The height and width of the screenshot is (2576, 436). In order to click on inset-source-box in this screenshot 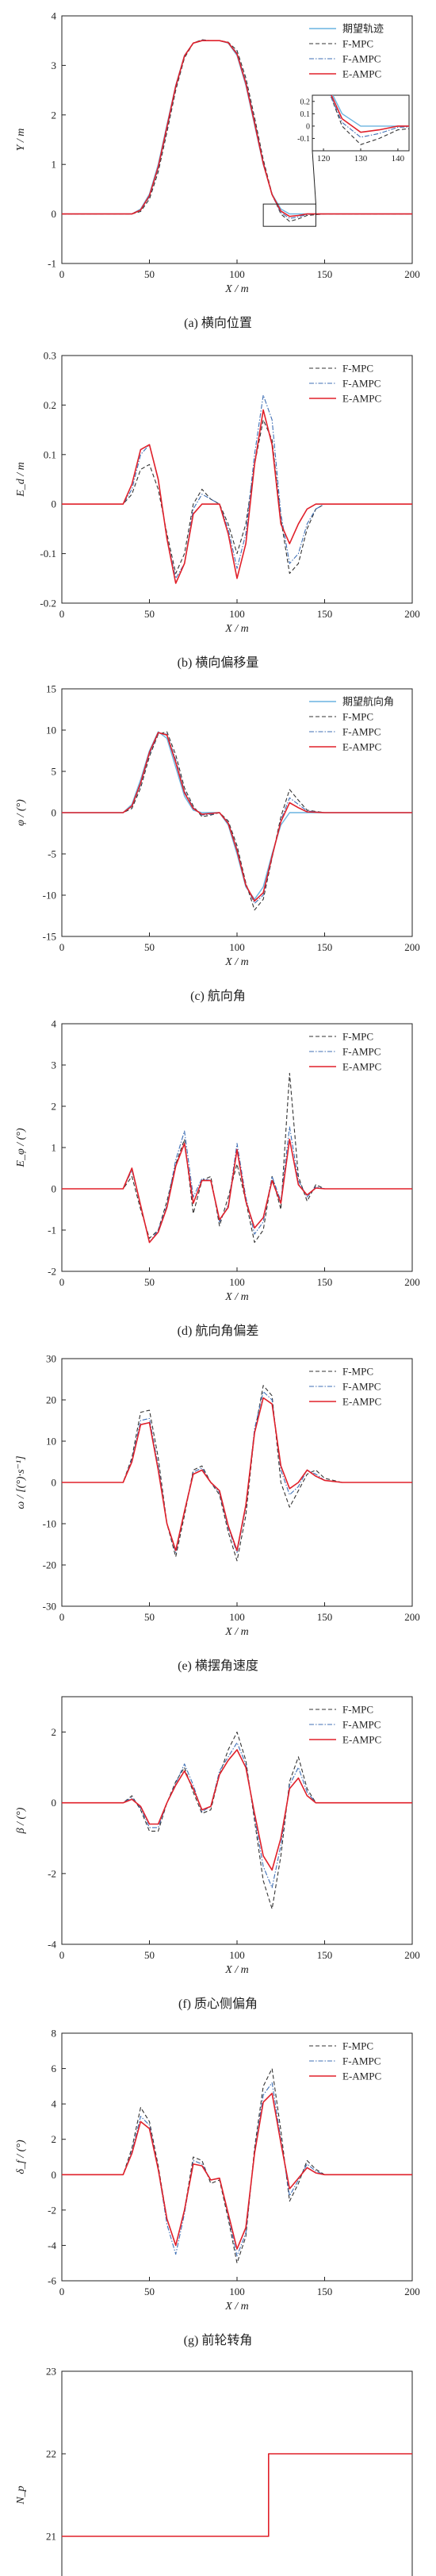, I will do `click(289, 215)`.